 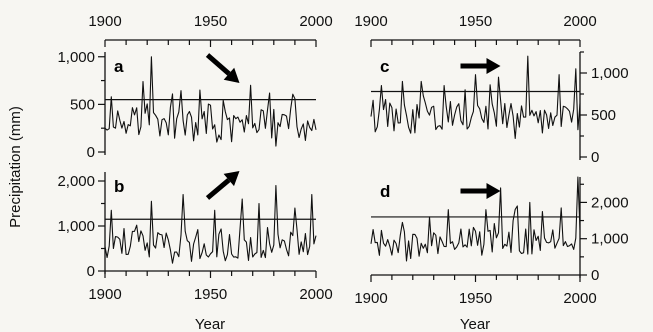 I want to click on y-tick-label-b: 2,000, so click(x=76, y=181).